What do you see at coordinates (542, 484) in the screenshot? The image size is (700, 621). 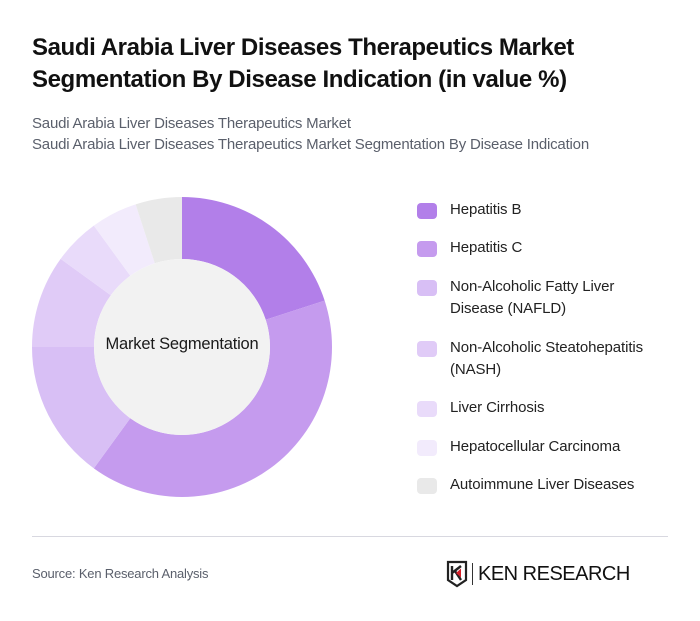 I see `legend-label: Autoimmune Liver Diseases` at bounding box center [542, 484].